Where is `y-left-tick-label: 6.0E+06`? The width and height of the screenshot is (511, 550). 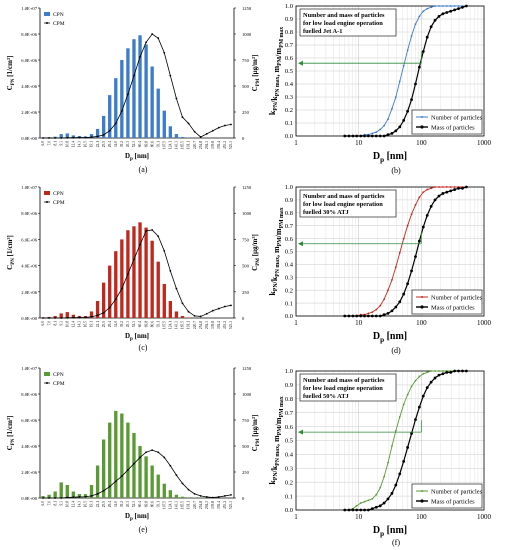 y-left-tick-label: 6.0E+06 is located at coordinates (29, 420).